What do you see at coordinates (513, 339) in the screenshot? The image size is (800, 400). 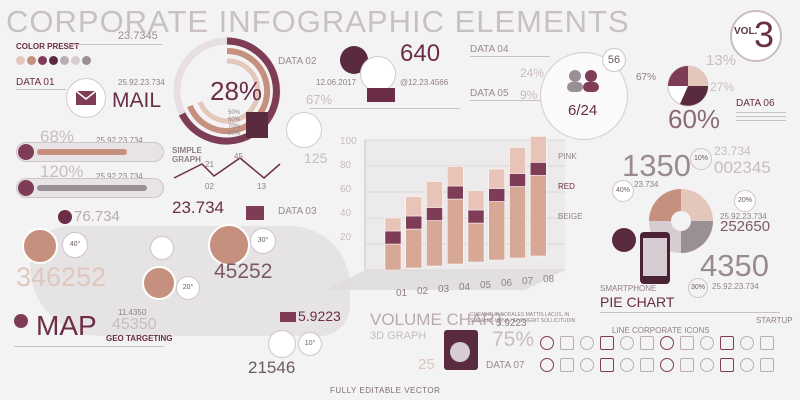 I see `percent-75: 75%` at bounding box center [513, 339].